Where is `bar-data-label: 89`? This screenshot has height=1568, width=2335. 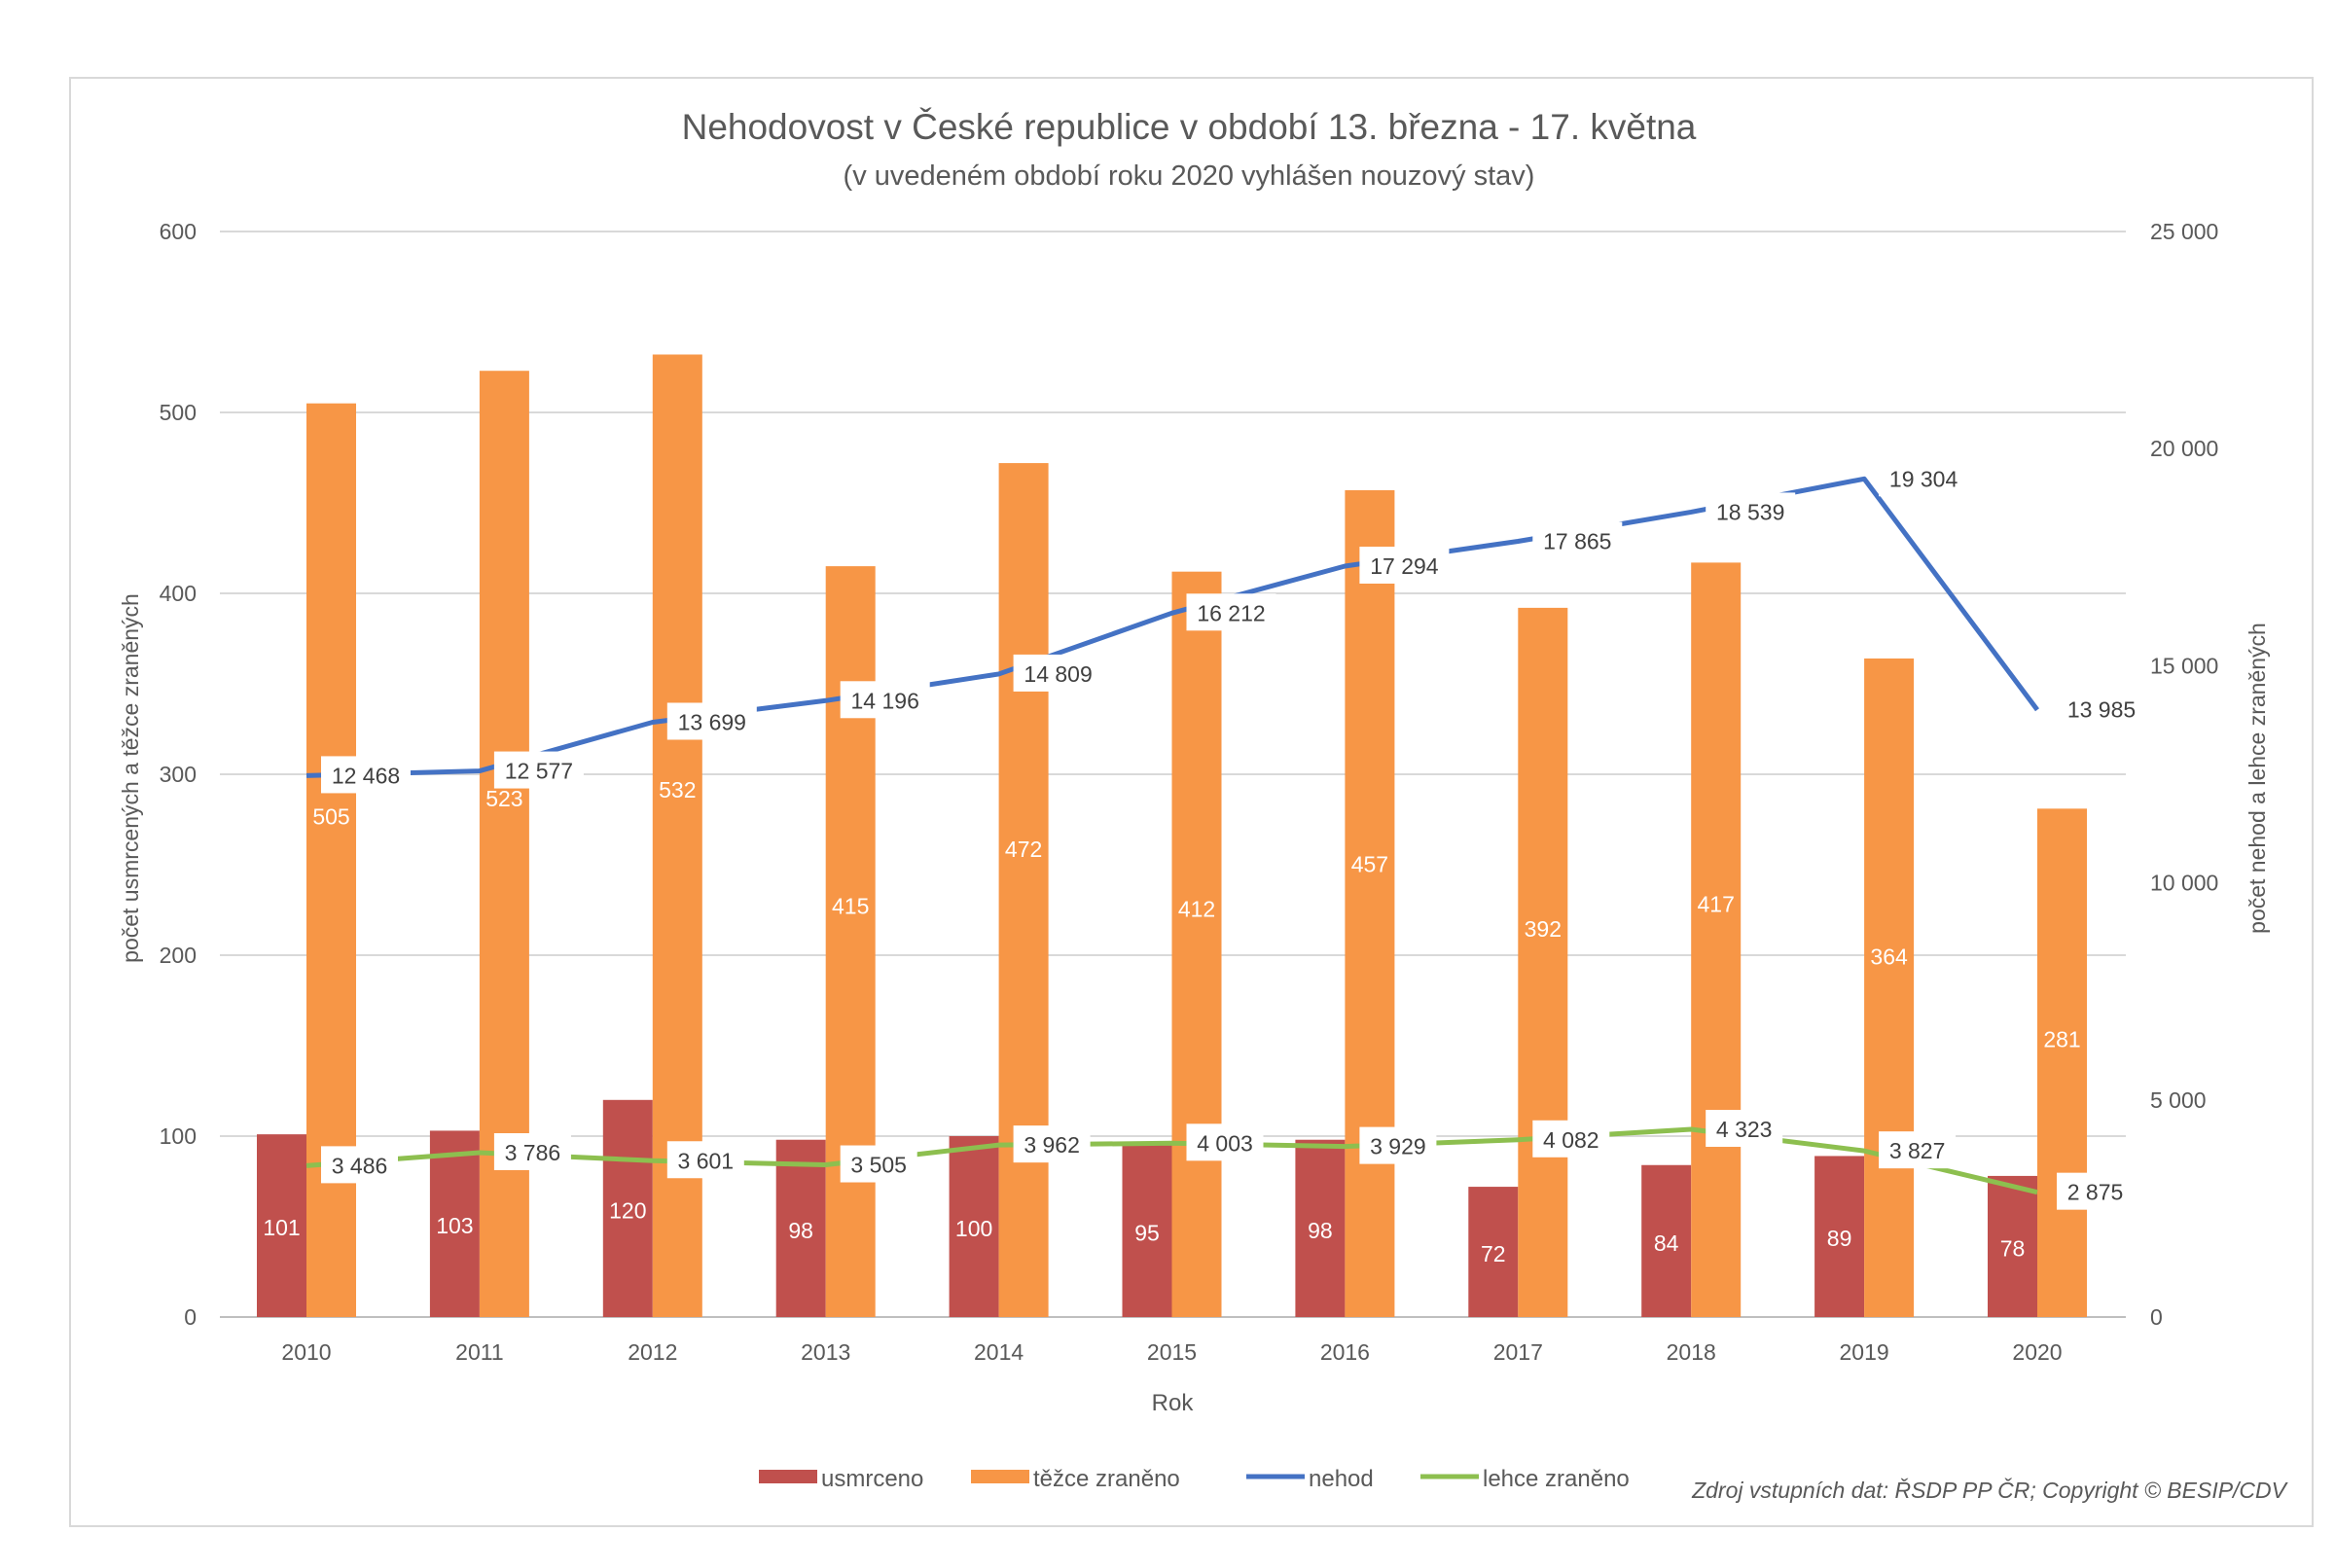 bar-data-label: 89 is located at coordinates (1839, 1238).